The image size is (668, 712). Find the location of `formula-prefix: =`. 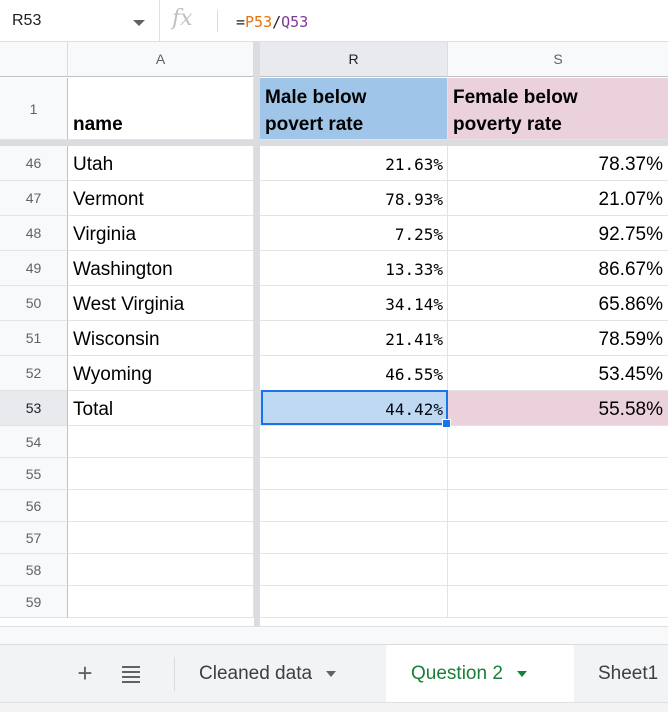

formula-prefix: = is located at coordinates (241, 22).